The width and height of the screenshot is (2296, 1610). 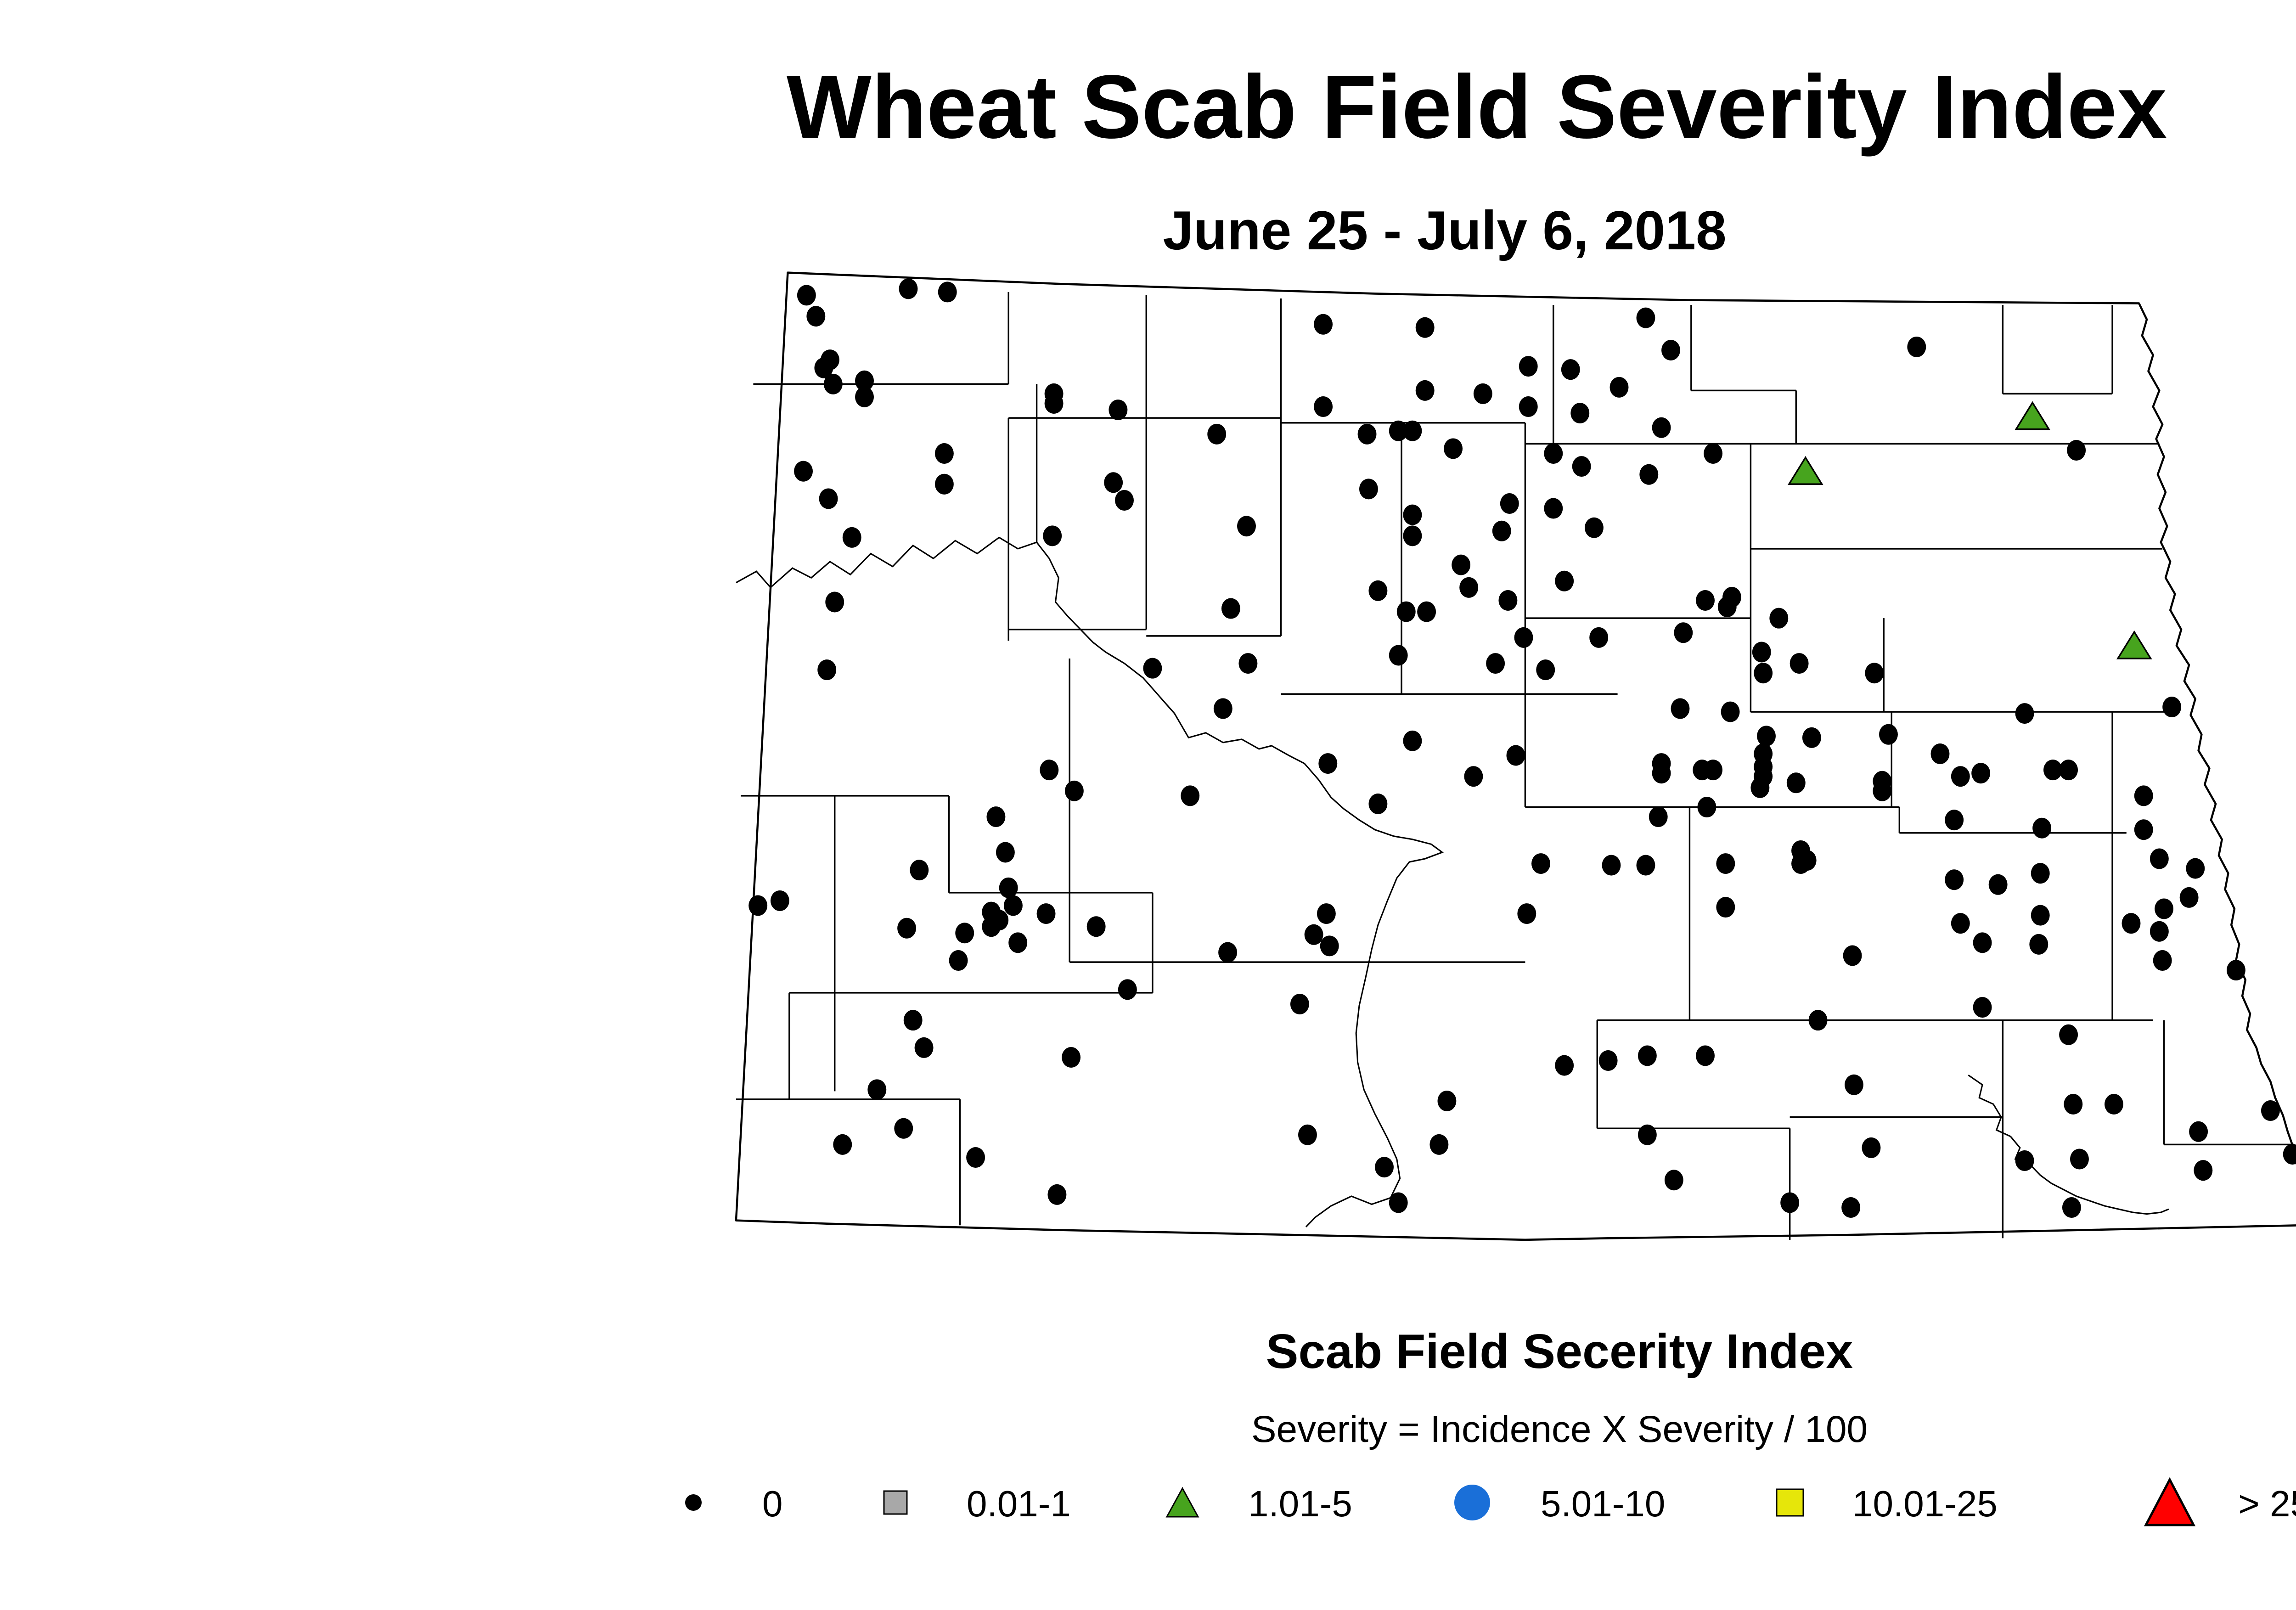 What do you see at coordinates (2170, 1501) in the screenshot?
I see `legend-symbol-red-triangle` at bounding box center [2170, 1501].